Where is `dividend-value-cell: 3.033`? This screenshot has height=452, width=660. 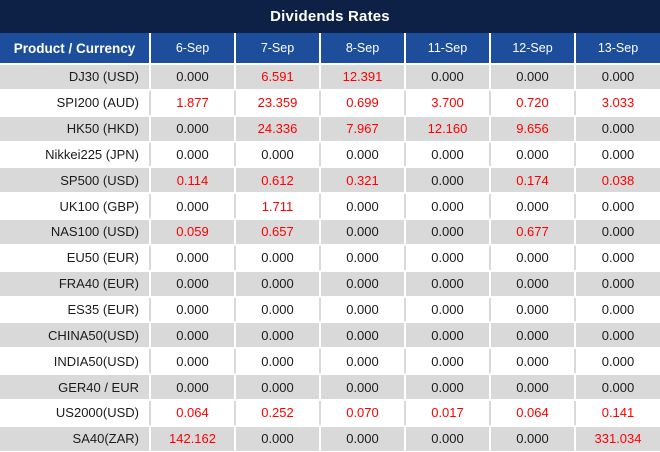 dividend-value-cell: 3.033 is located at coordinates (617, 103).